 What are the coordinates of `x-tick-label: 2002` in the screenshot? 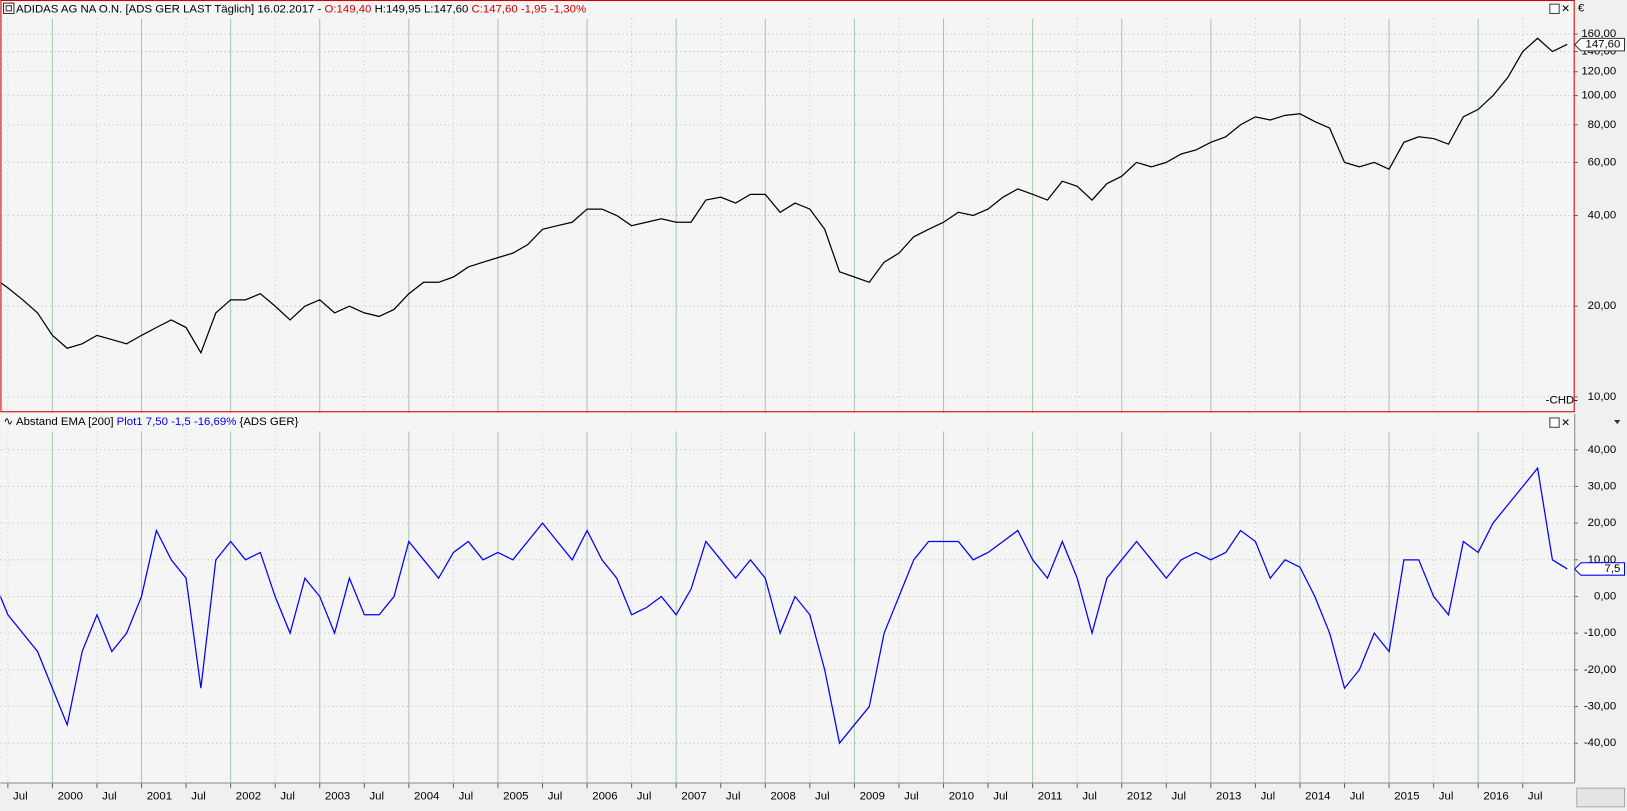 It's located at (248, 796).